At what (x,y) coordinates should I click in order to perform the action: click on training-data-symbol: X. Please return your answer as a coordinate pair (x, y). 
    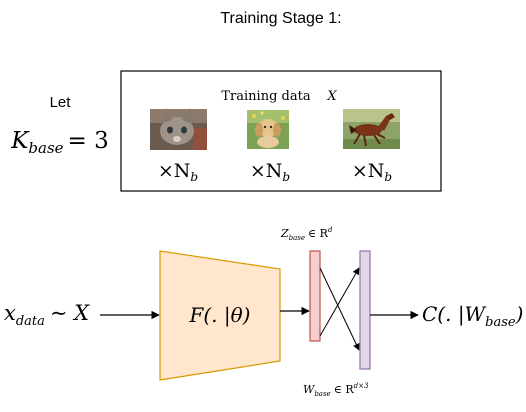
    Looking at the image, I should click on (331, 96).